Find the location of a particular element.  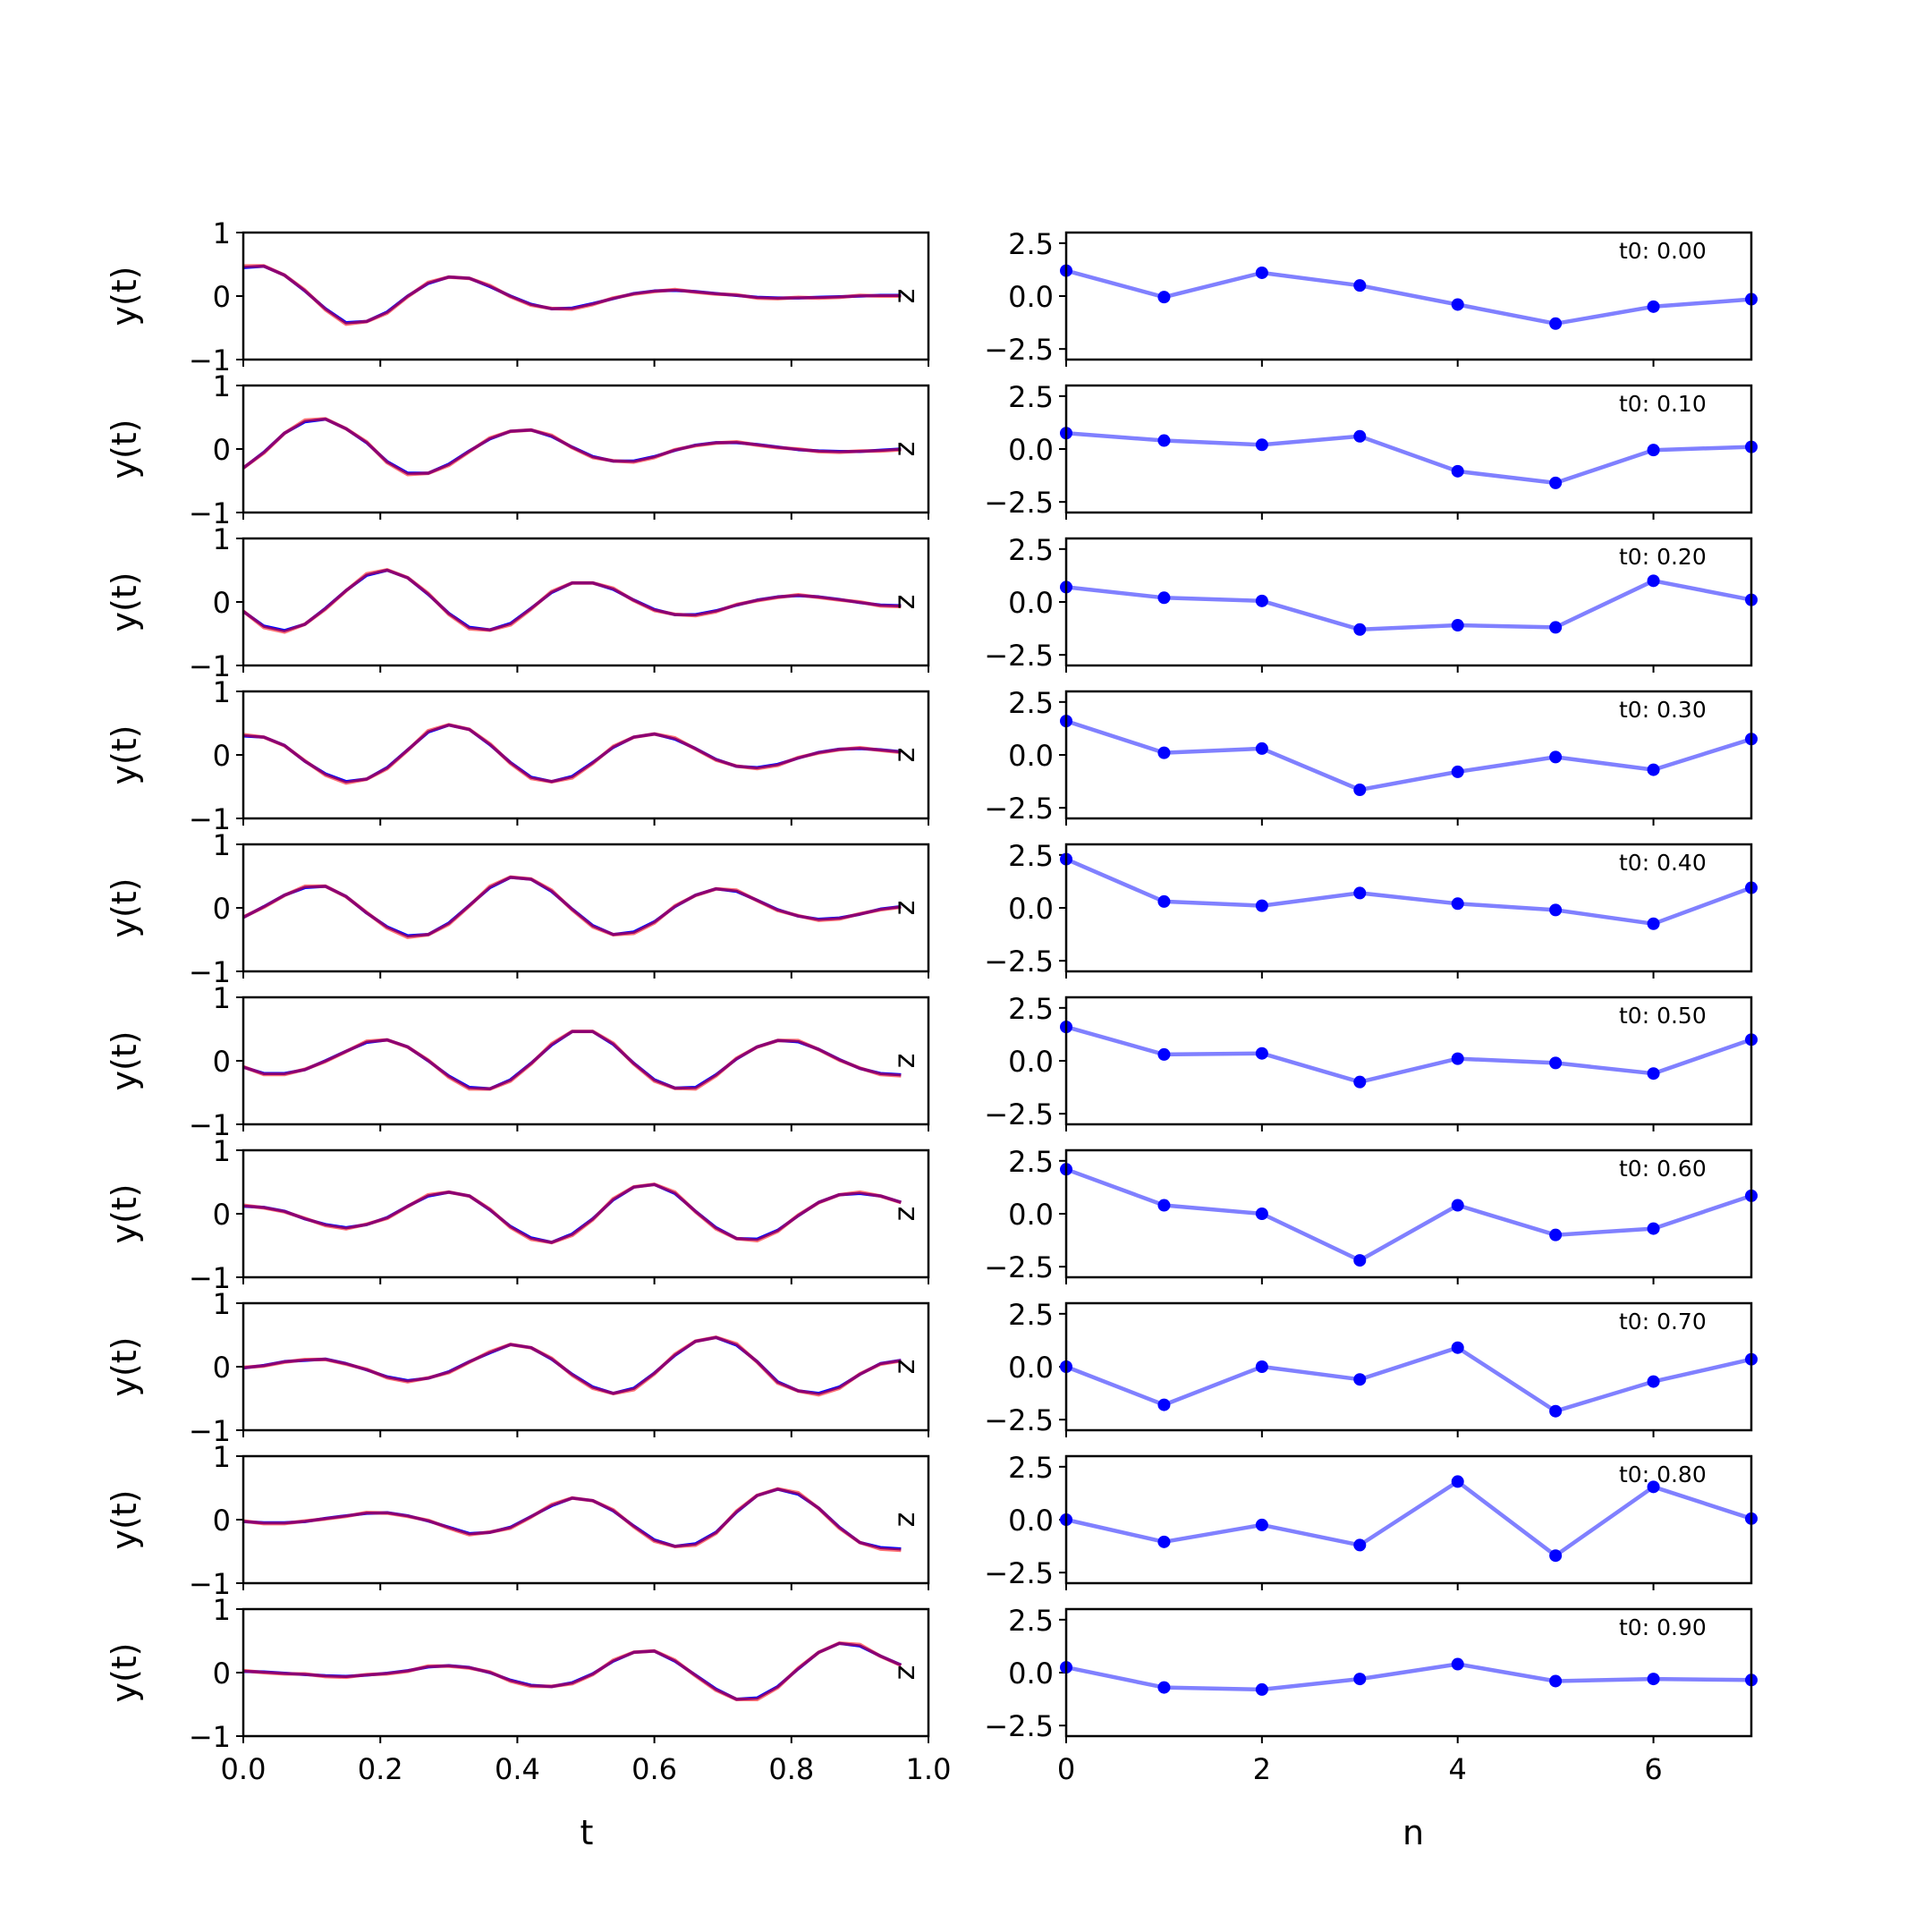

left-panel-1: 1 0 −1 y(t) z is located at coordinates (517, 449).